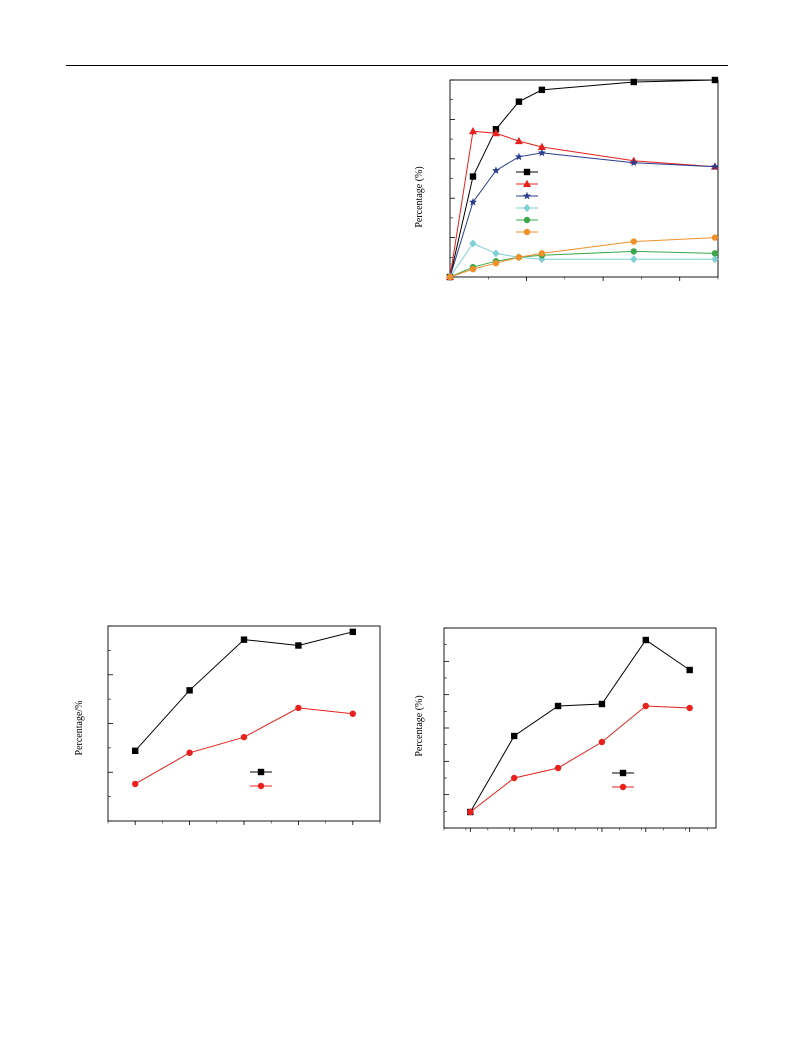 The height and width of the screenshot is (1053, 793). I want to click on figure-1-ylabel: Percentage (%), so click(419, 196).